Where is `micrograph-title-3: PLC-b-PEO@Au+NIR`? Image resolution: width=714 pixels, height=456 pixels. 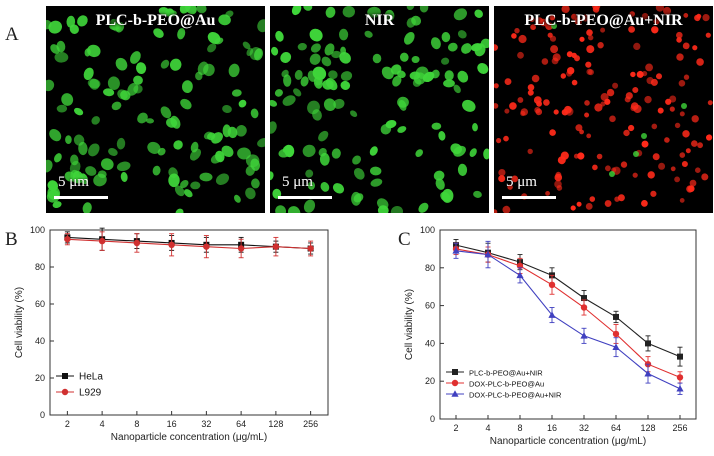
micrograph-title-3: PLC-b-PEO@Au+NIR is located at coordinates (603, 20).